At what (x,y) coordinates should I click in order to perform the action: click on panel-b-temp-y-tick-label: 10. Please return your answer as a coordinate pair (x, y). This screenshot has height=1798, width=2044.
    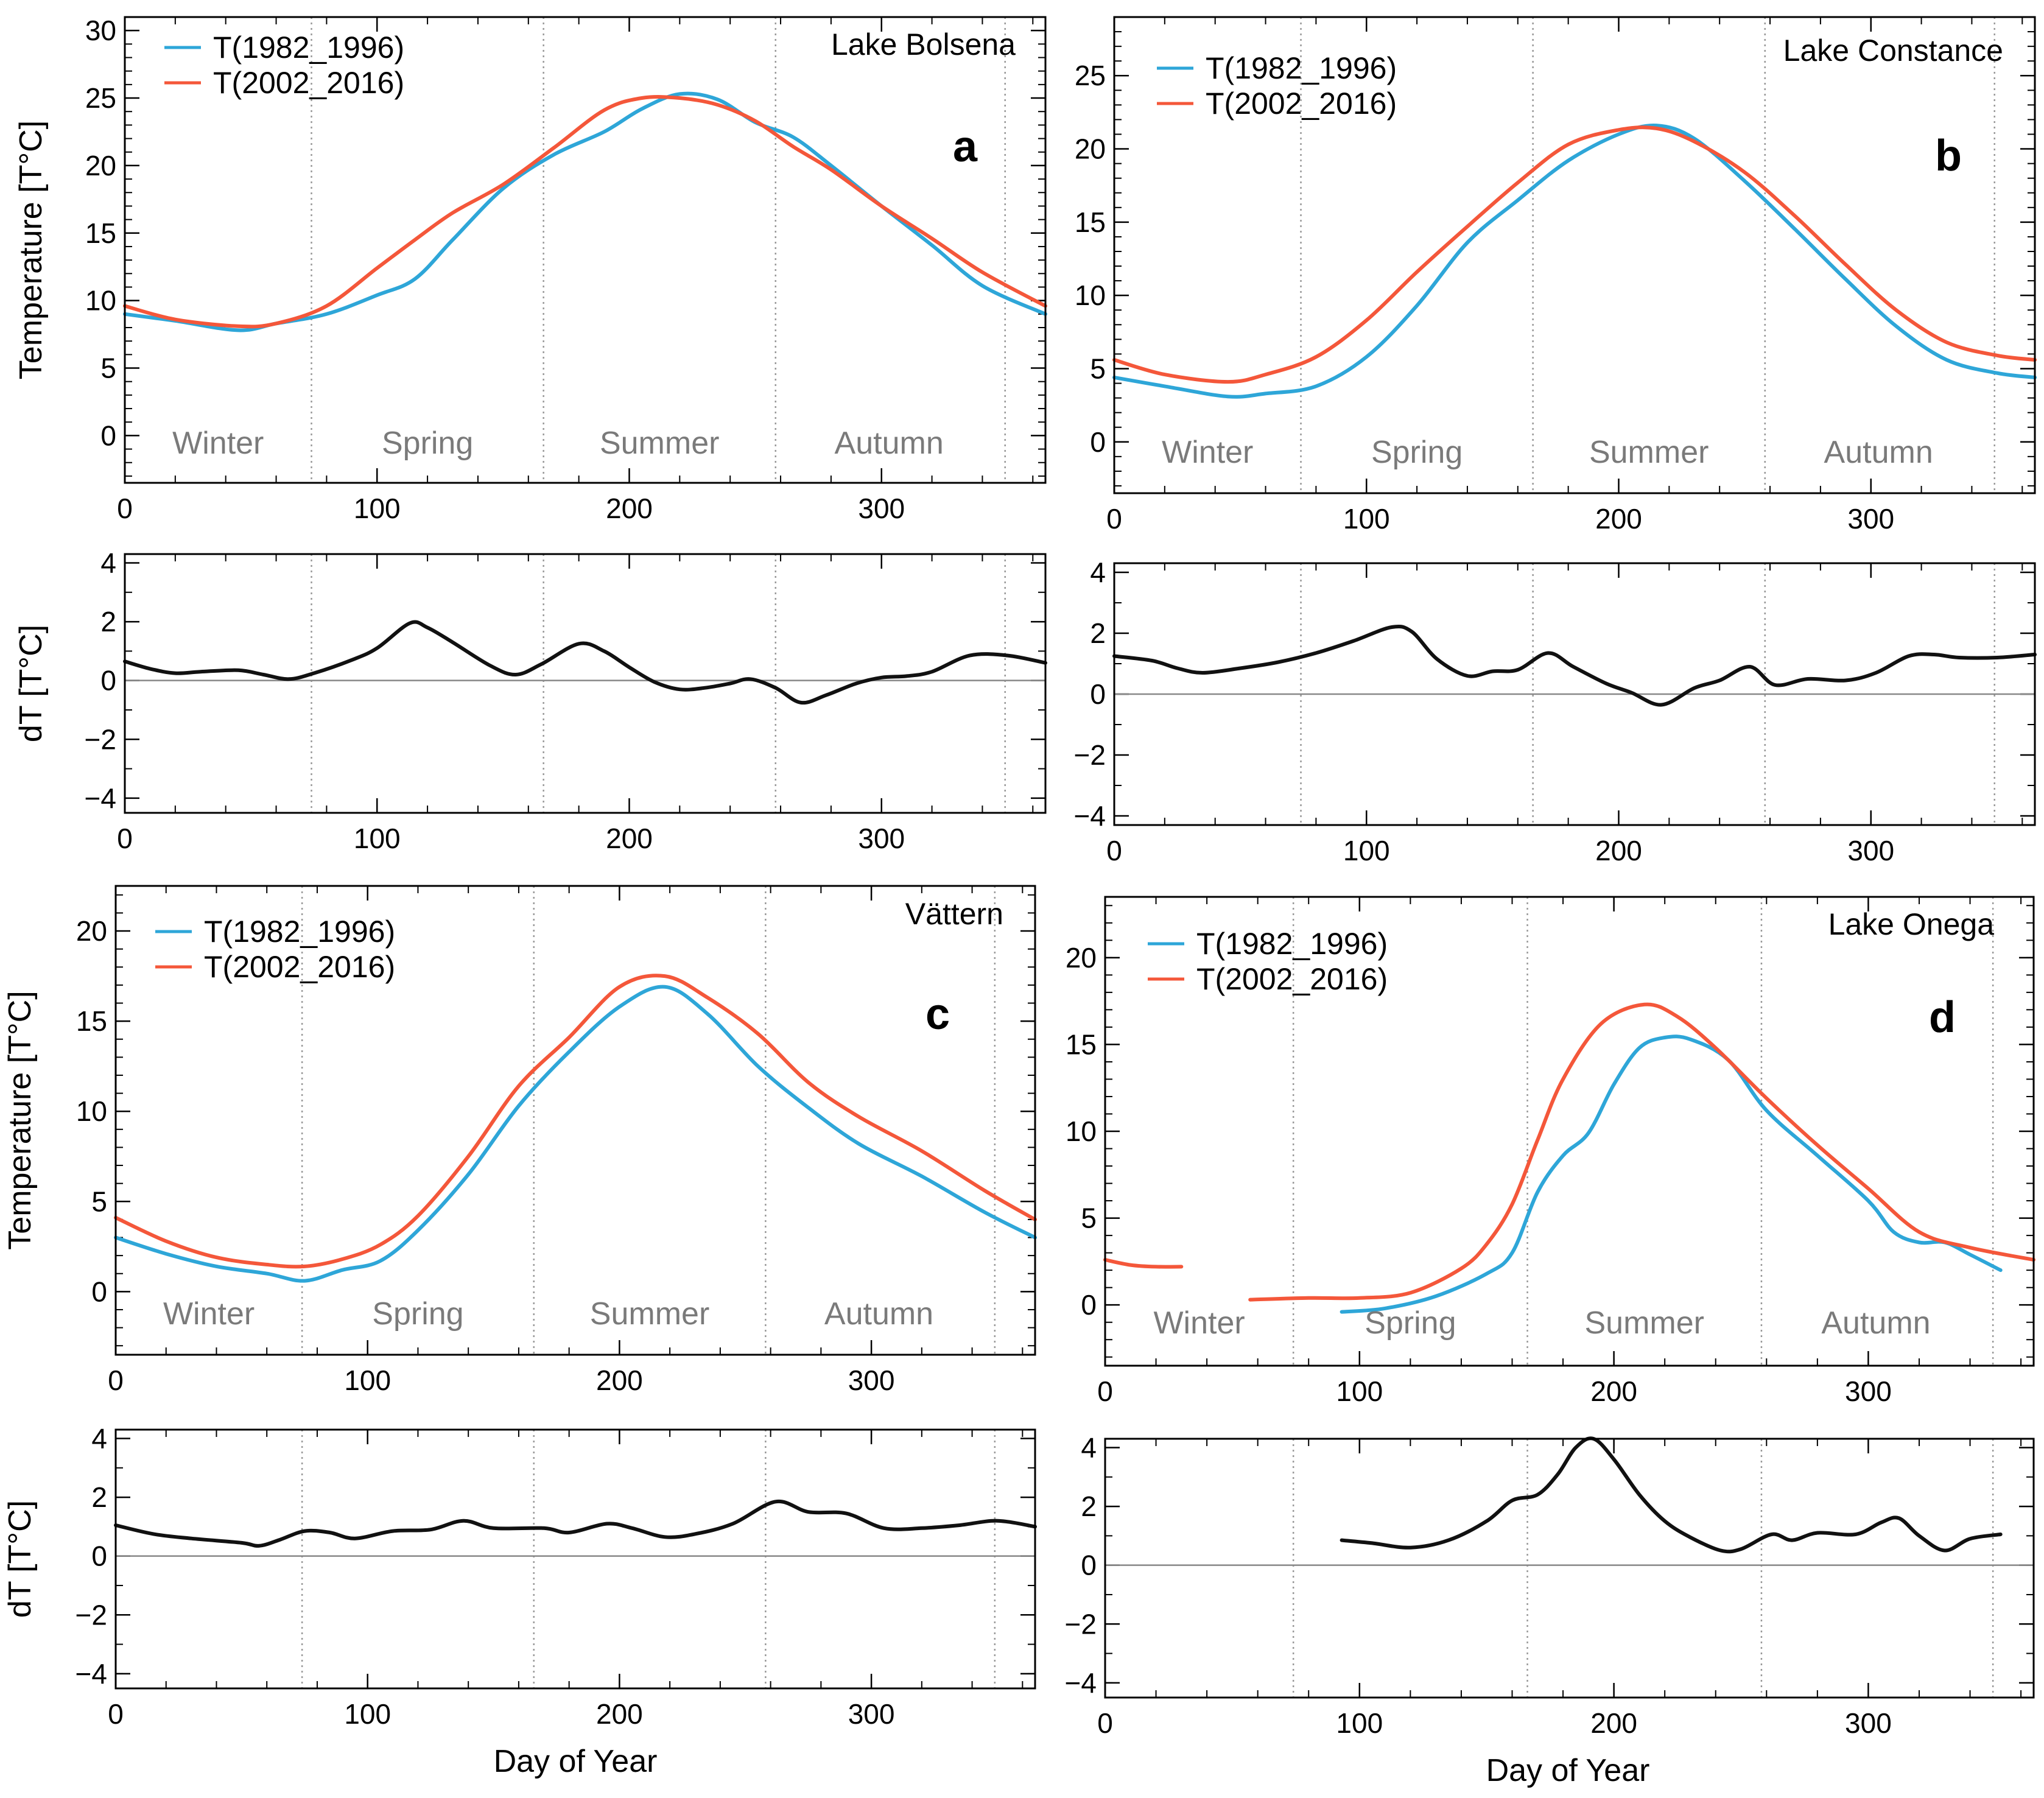
    Looking at the image, I should click on (1090, 295).